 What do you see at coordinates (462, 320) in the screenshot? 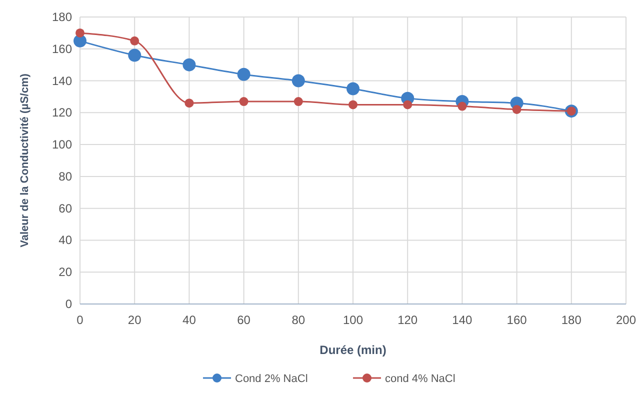
I see `x-tick-label: 140` at bounding box center [462, 320].